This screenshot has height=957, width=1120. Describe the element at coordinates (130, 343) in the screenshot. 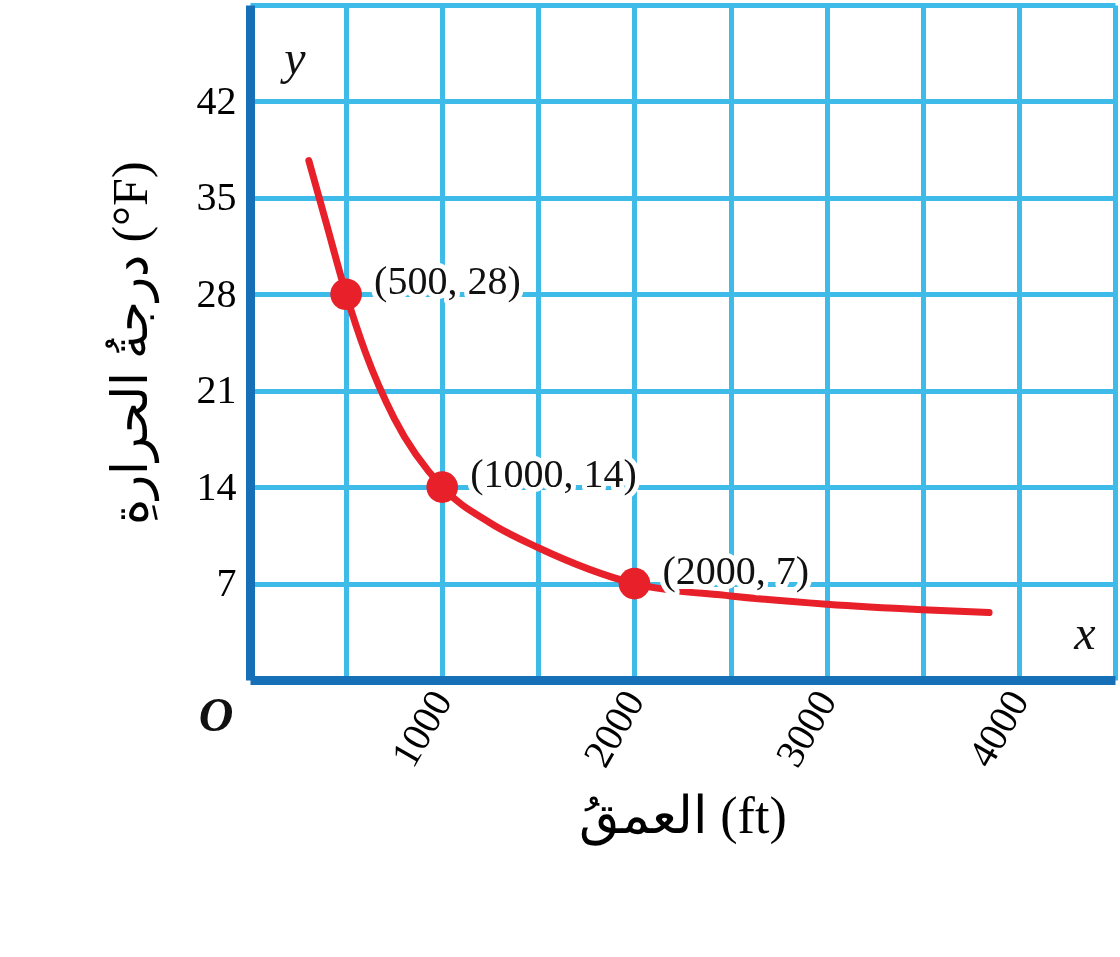

I see `y-axis-title: درجةُ الحرارةِ (°F)` at that location.